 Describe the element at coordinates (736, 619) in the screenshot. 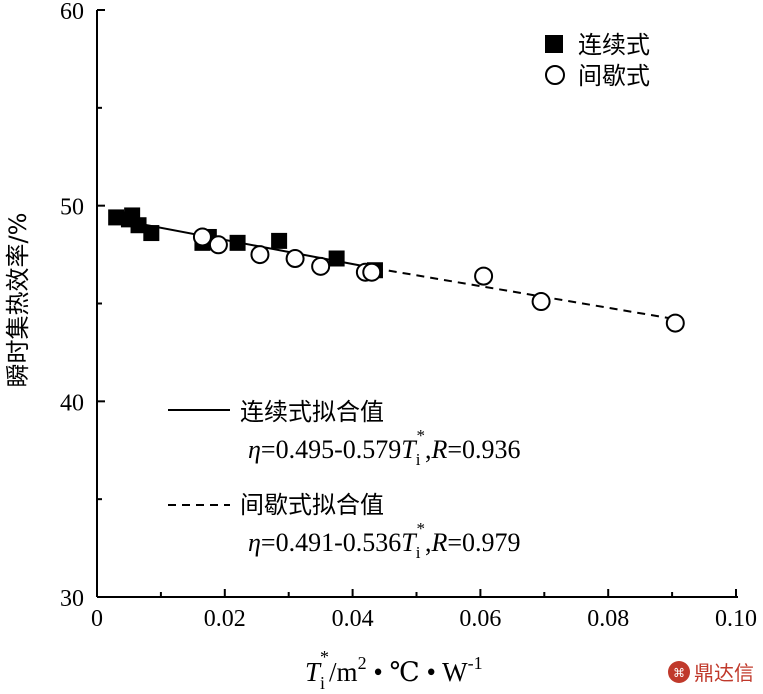

I see `x-tick-label: 0.10` at that location.